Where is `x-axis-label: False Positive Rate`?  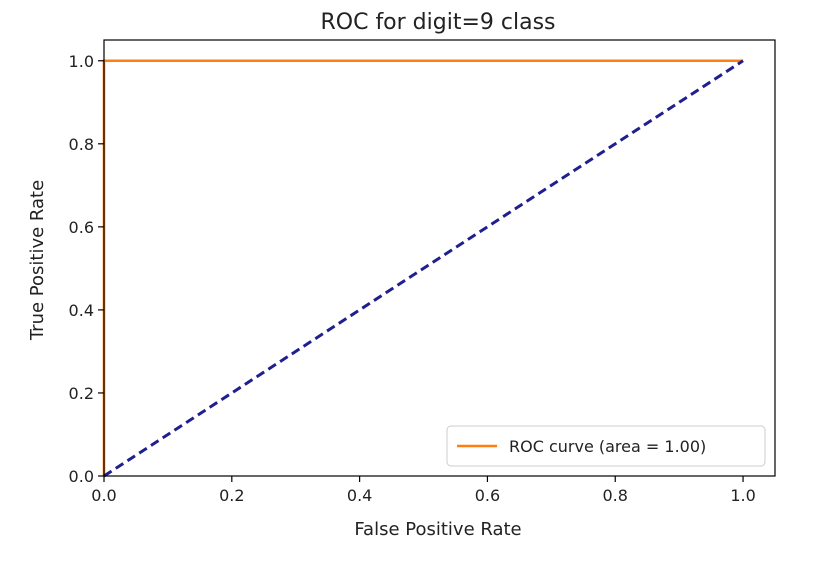
x-axis-label: False Positive Rate is located at coordinates (437, 529).